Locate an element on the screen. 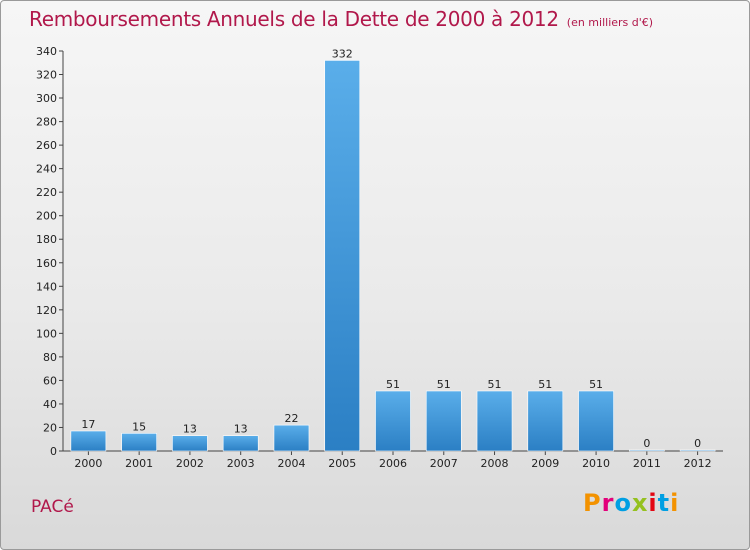  y-tick-label: 120 is located at coordinates (46, 310).